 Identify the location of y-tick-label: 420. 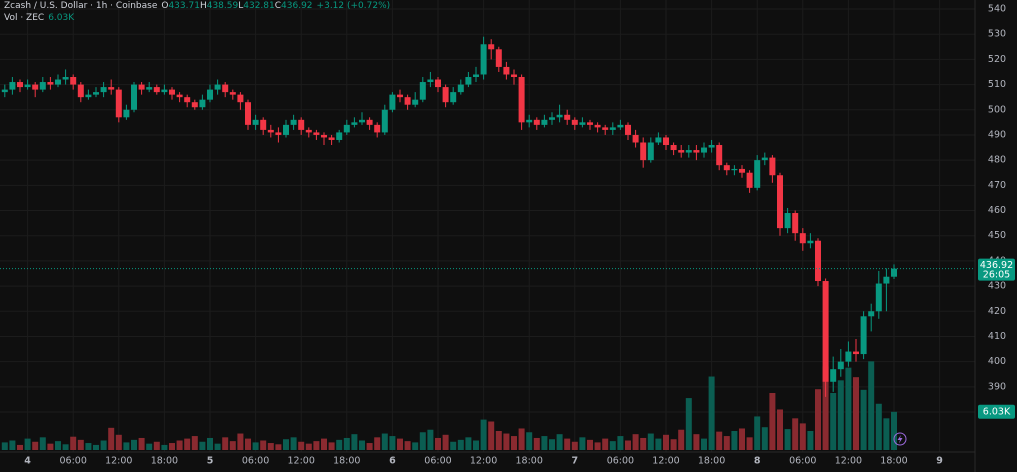
(997, 311).